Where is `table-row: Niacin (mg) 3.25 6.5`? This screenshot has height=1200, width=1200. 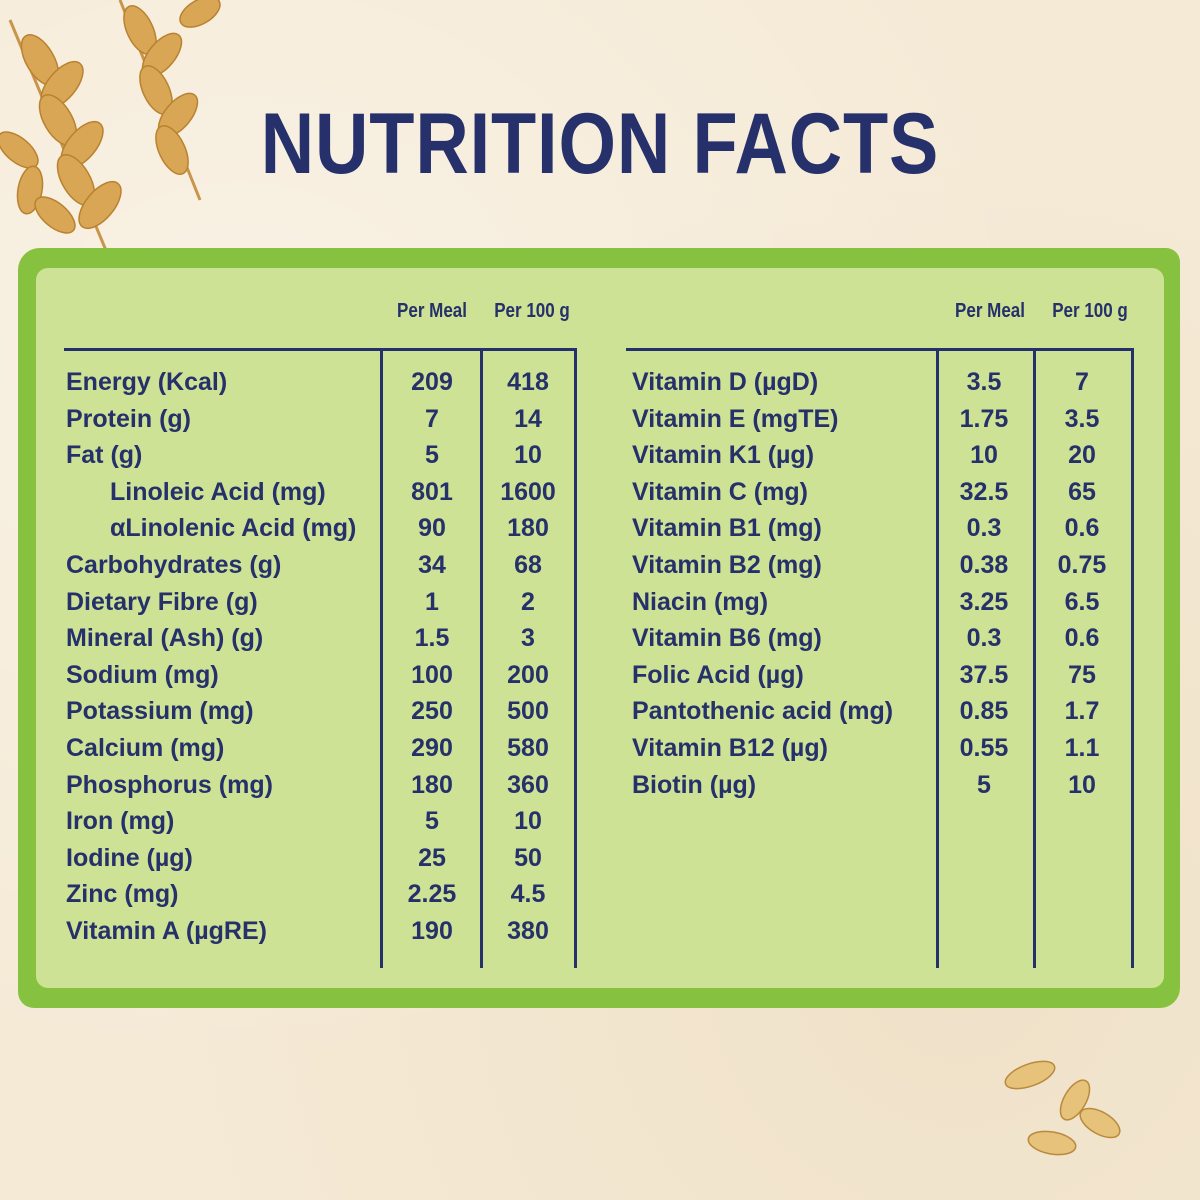
table-row: Niacin (mg) 3.25 6.5 is located at coordinates (600, 602).